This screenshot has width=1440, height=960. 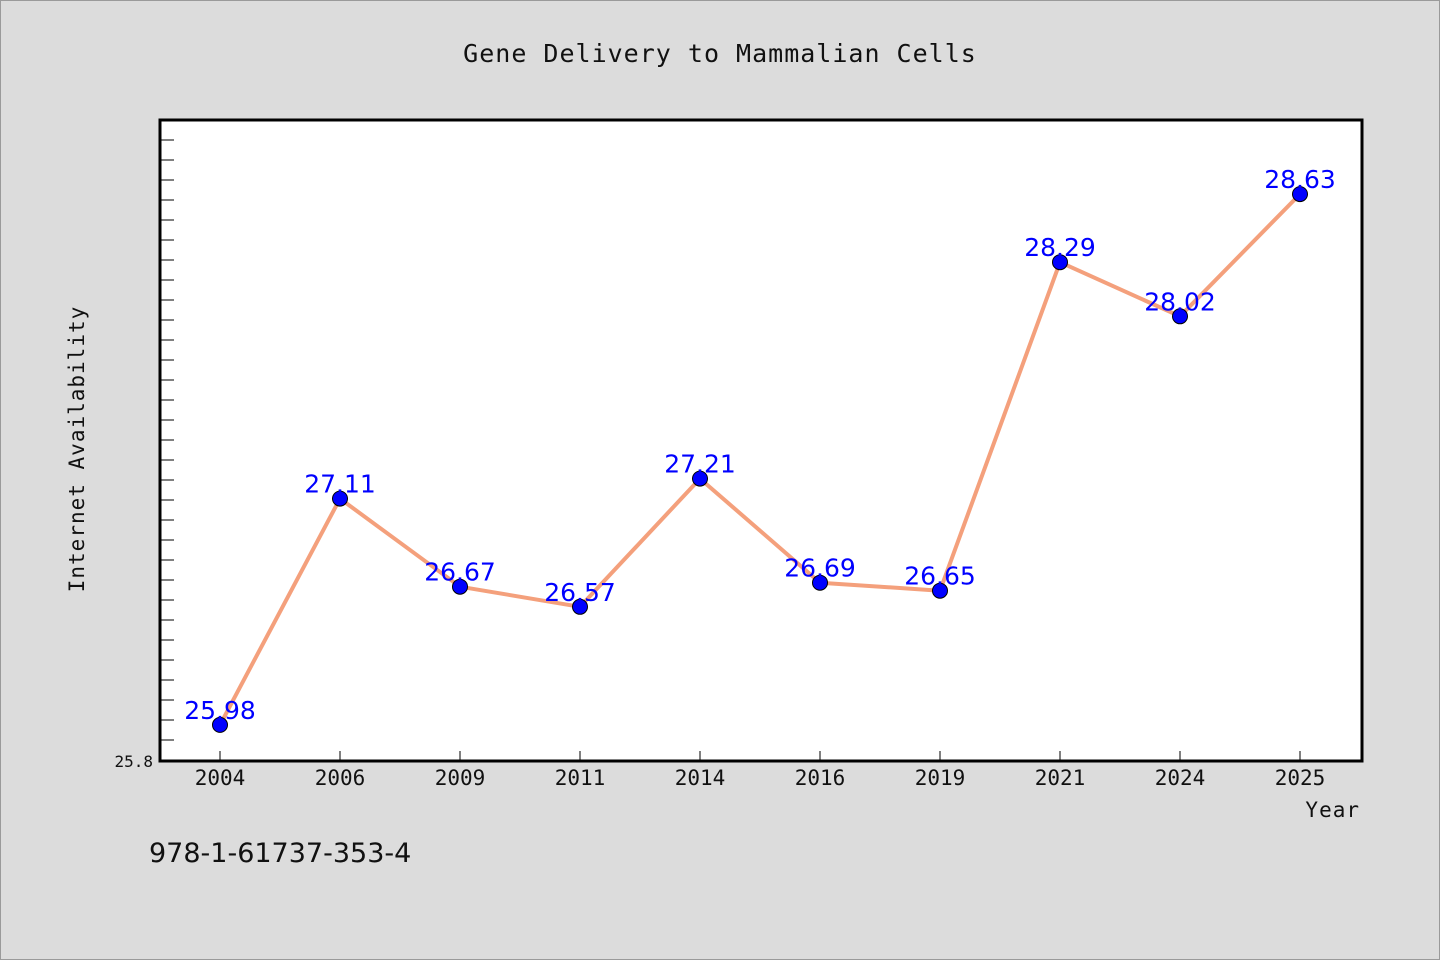 What do you see at coordinates (940, 576) in the screenshot?
I see `data-label: 26.65` at bounding box center [940, 576].